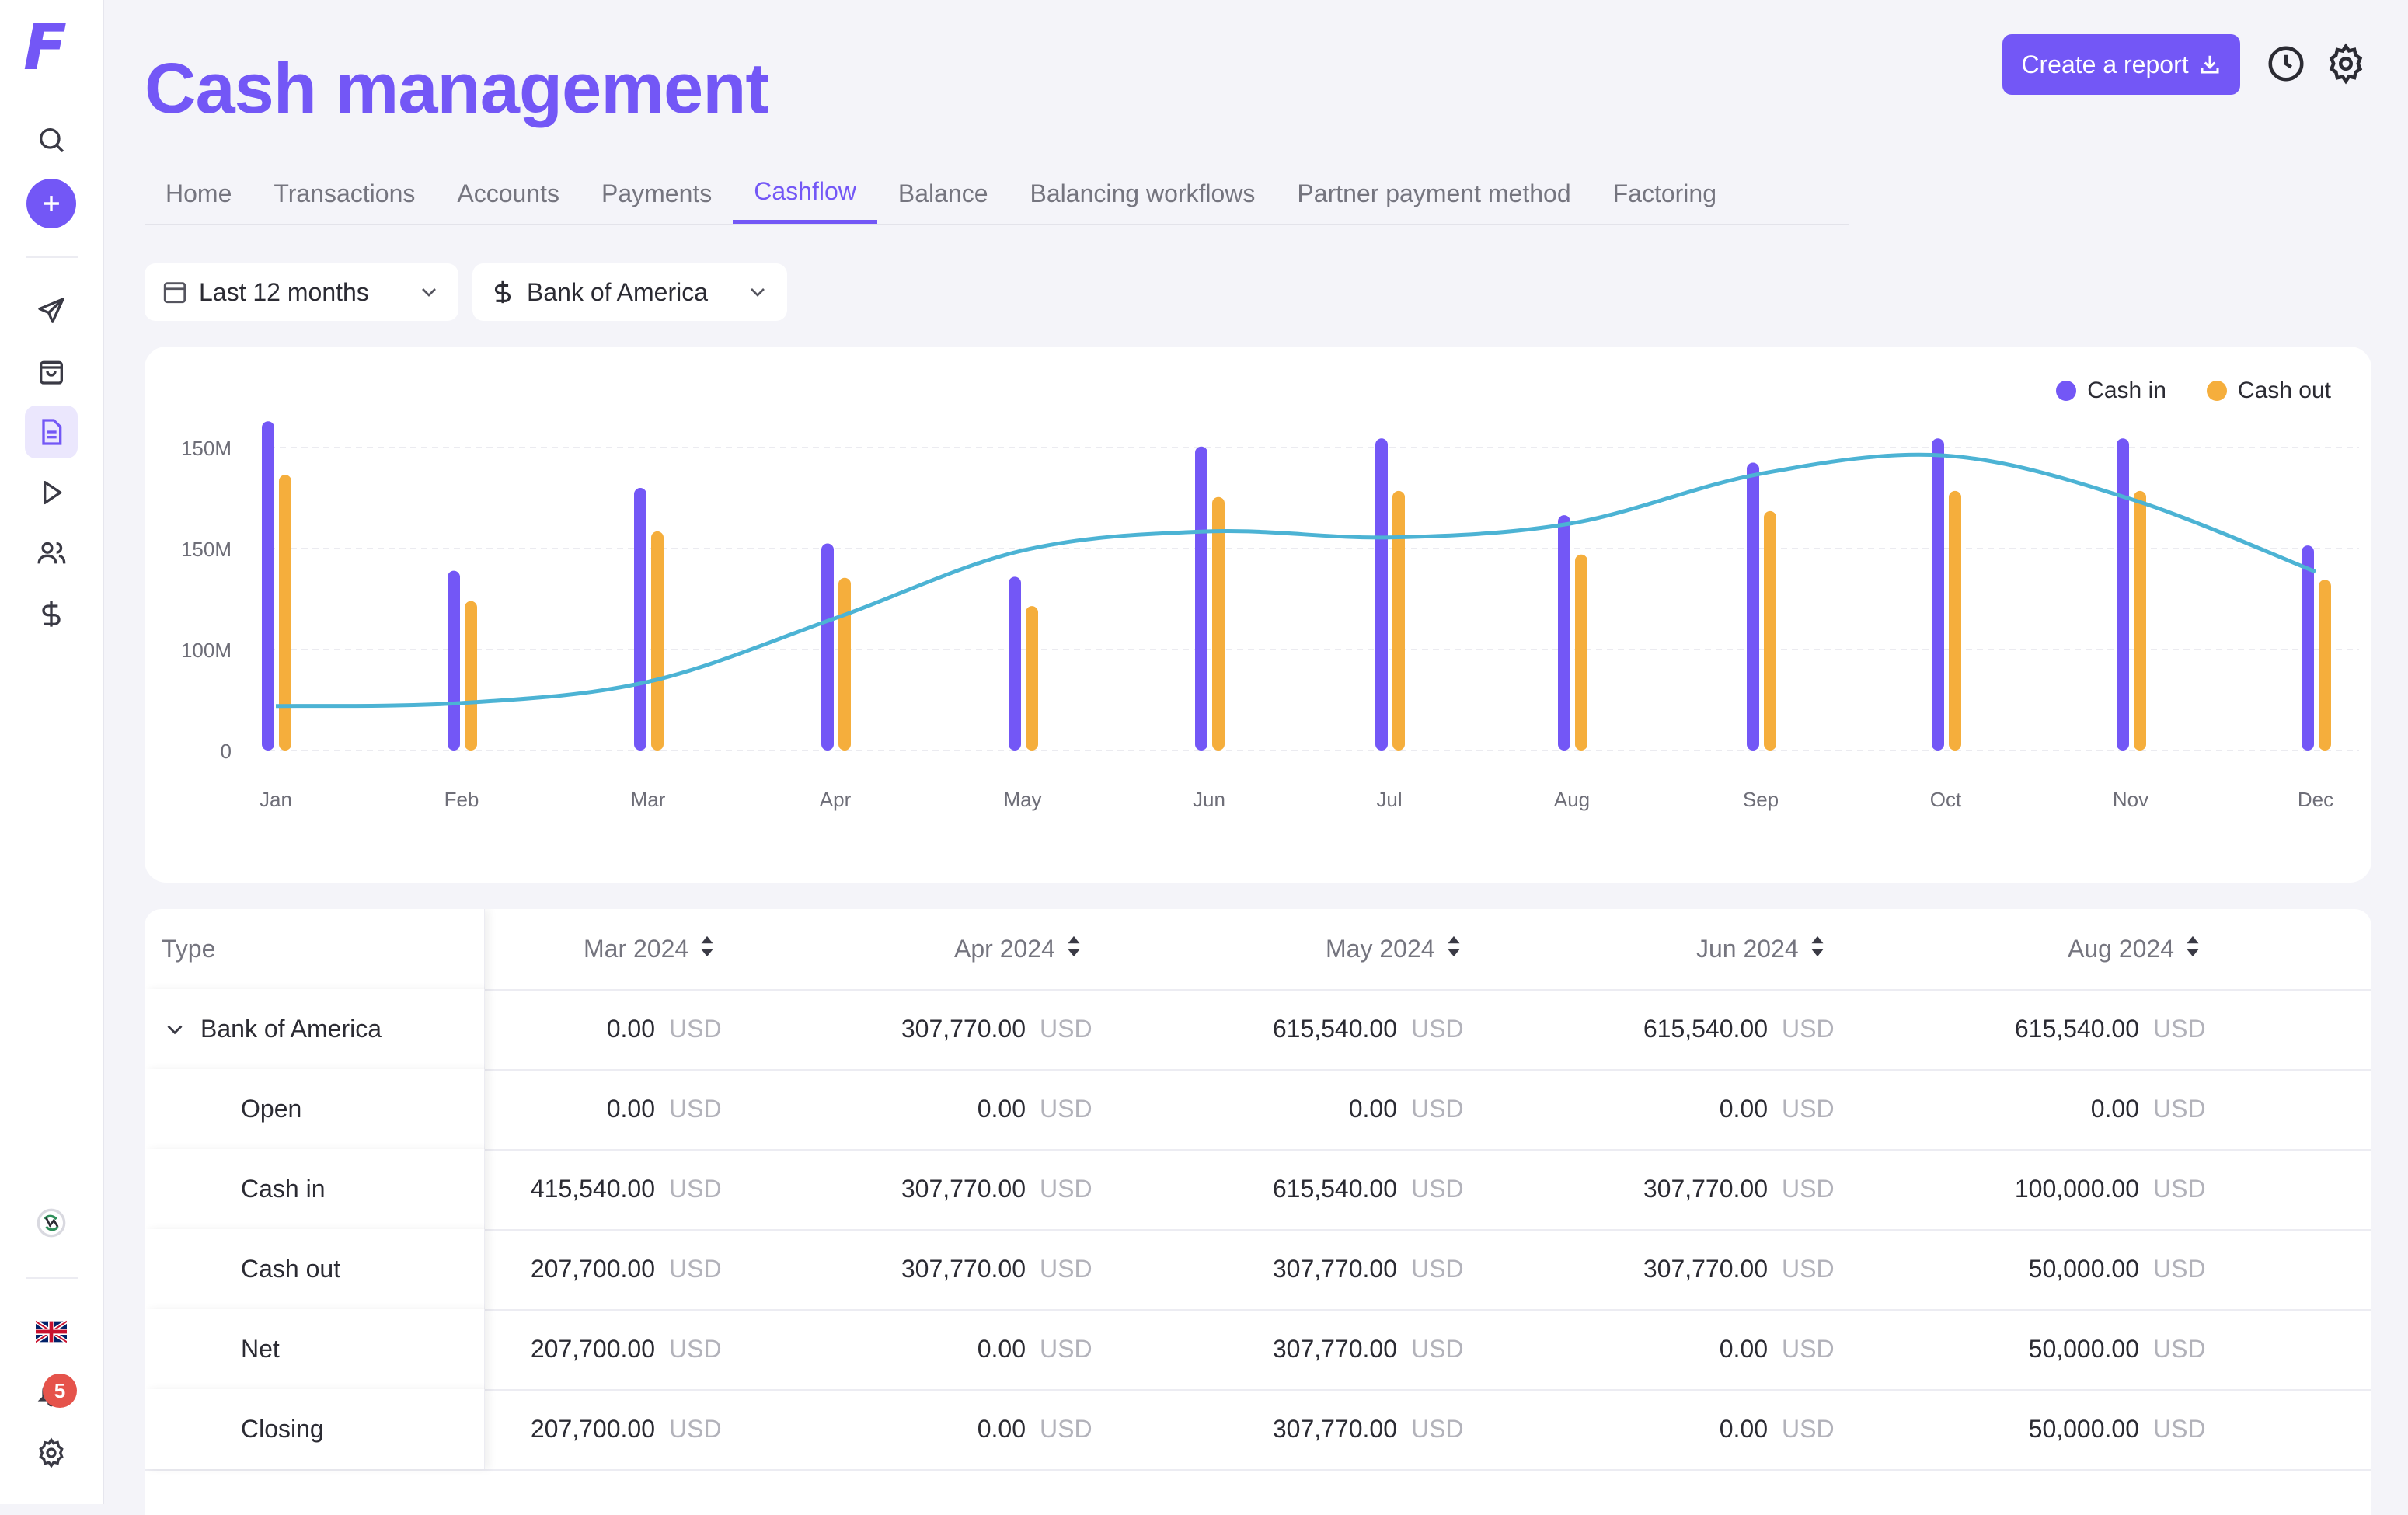 Image resolution: width=2408 pixels, height=1515 pixels. I want to click on legend-item-cash-in: Cash in, so click(2111, 391).